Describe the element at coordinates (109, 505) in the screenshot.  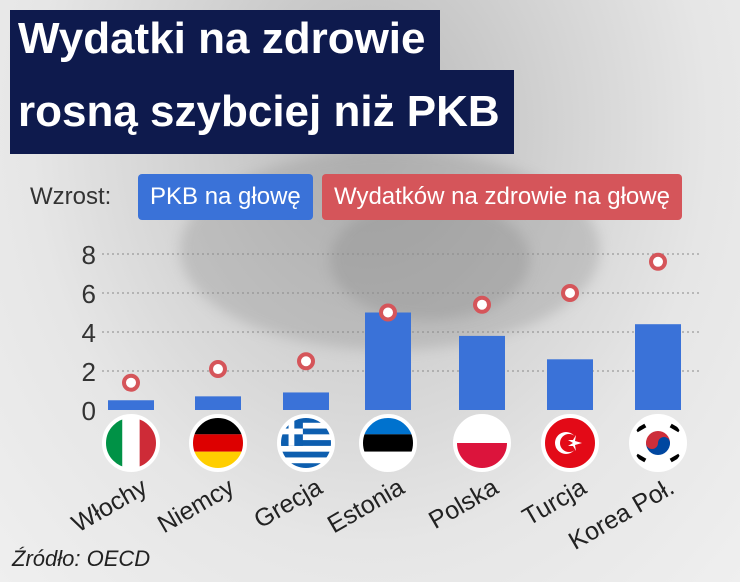
I see `x-tick-label: Włochy` at that location.